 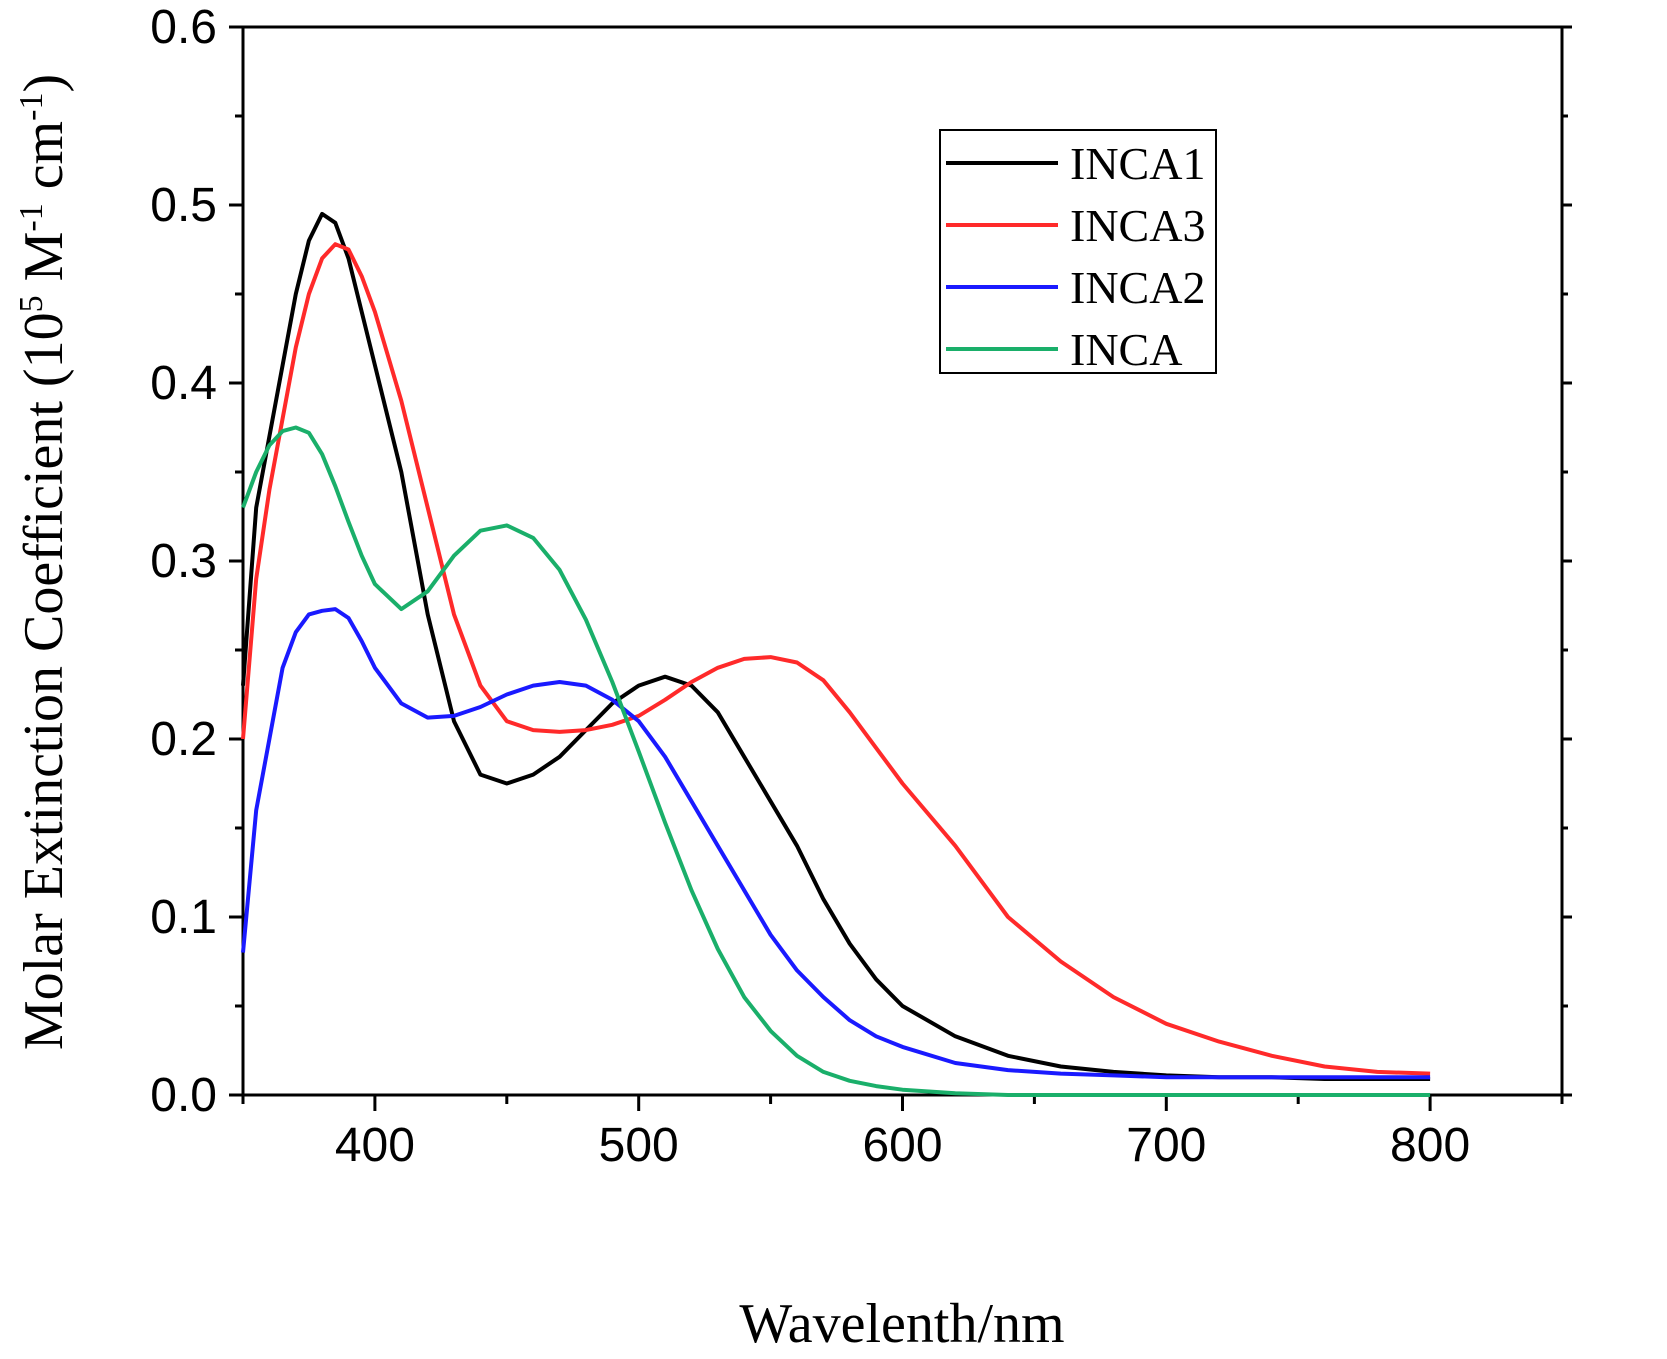 I want to click on y-tick-label: 0.3, so click(x=183, y=561).